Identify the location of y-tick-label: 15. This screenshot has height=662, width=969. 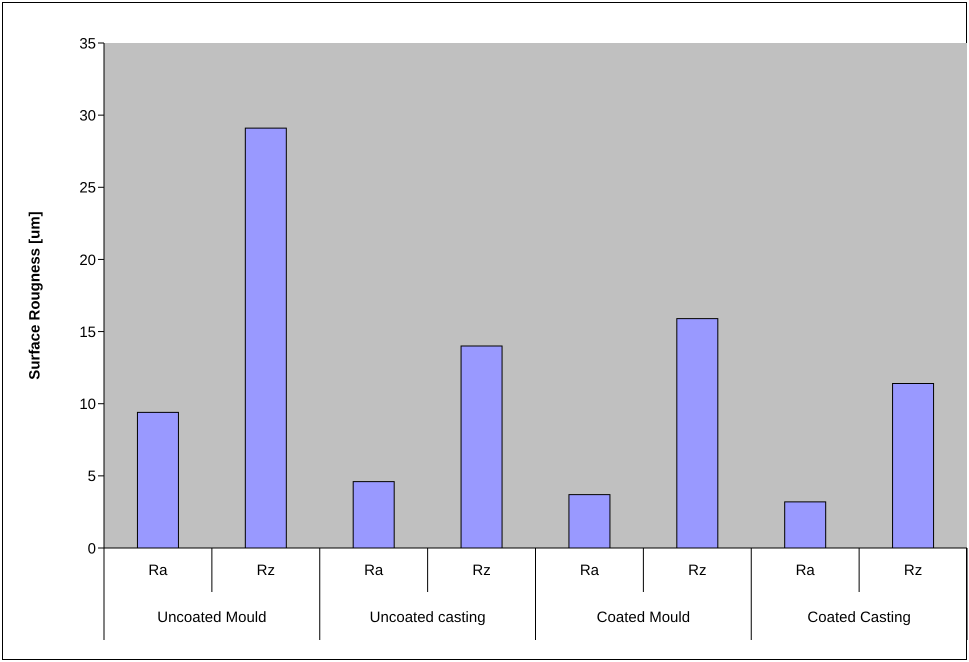
(87, 332).